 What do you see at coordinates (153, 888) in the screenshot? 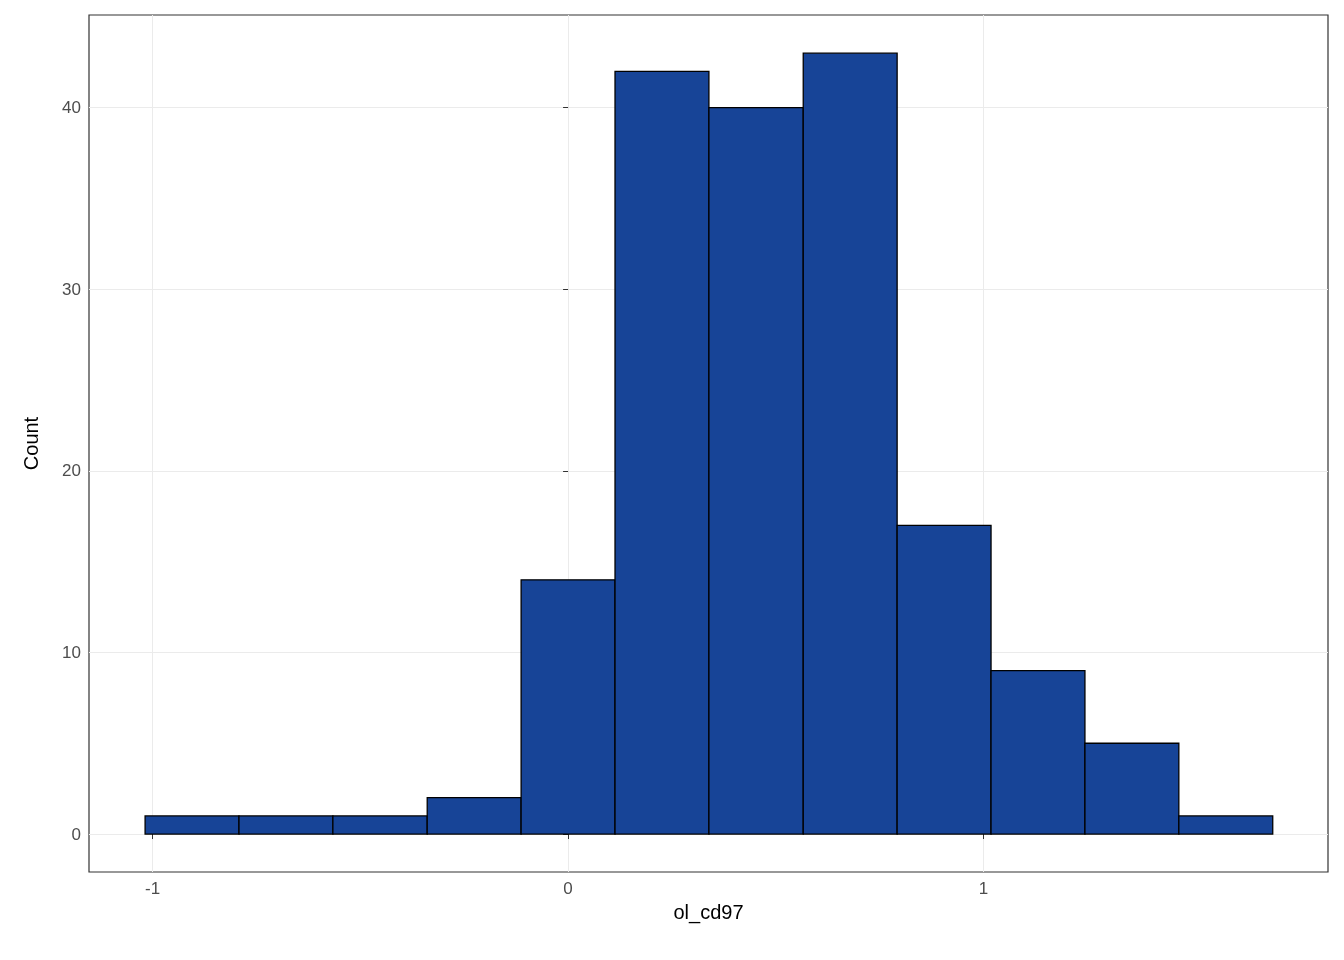
I see `x-tick-label: -1` at bounding box center [153, 888].